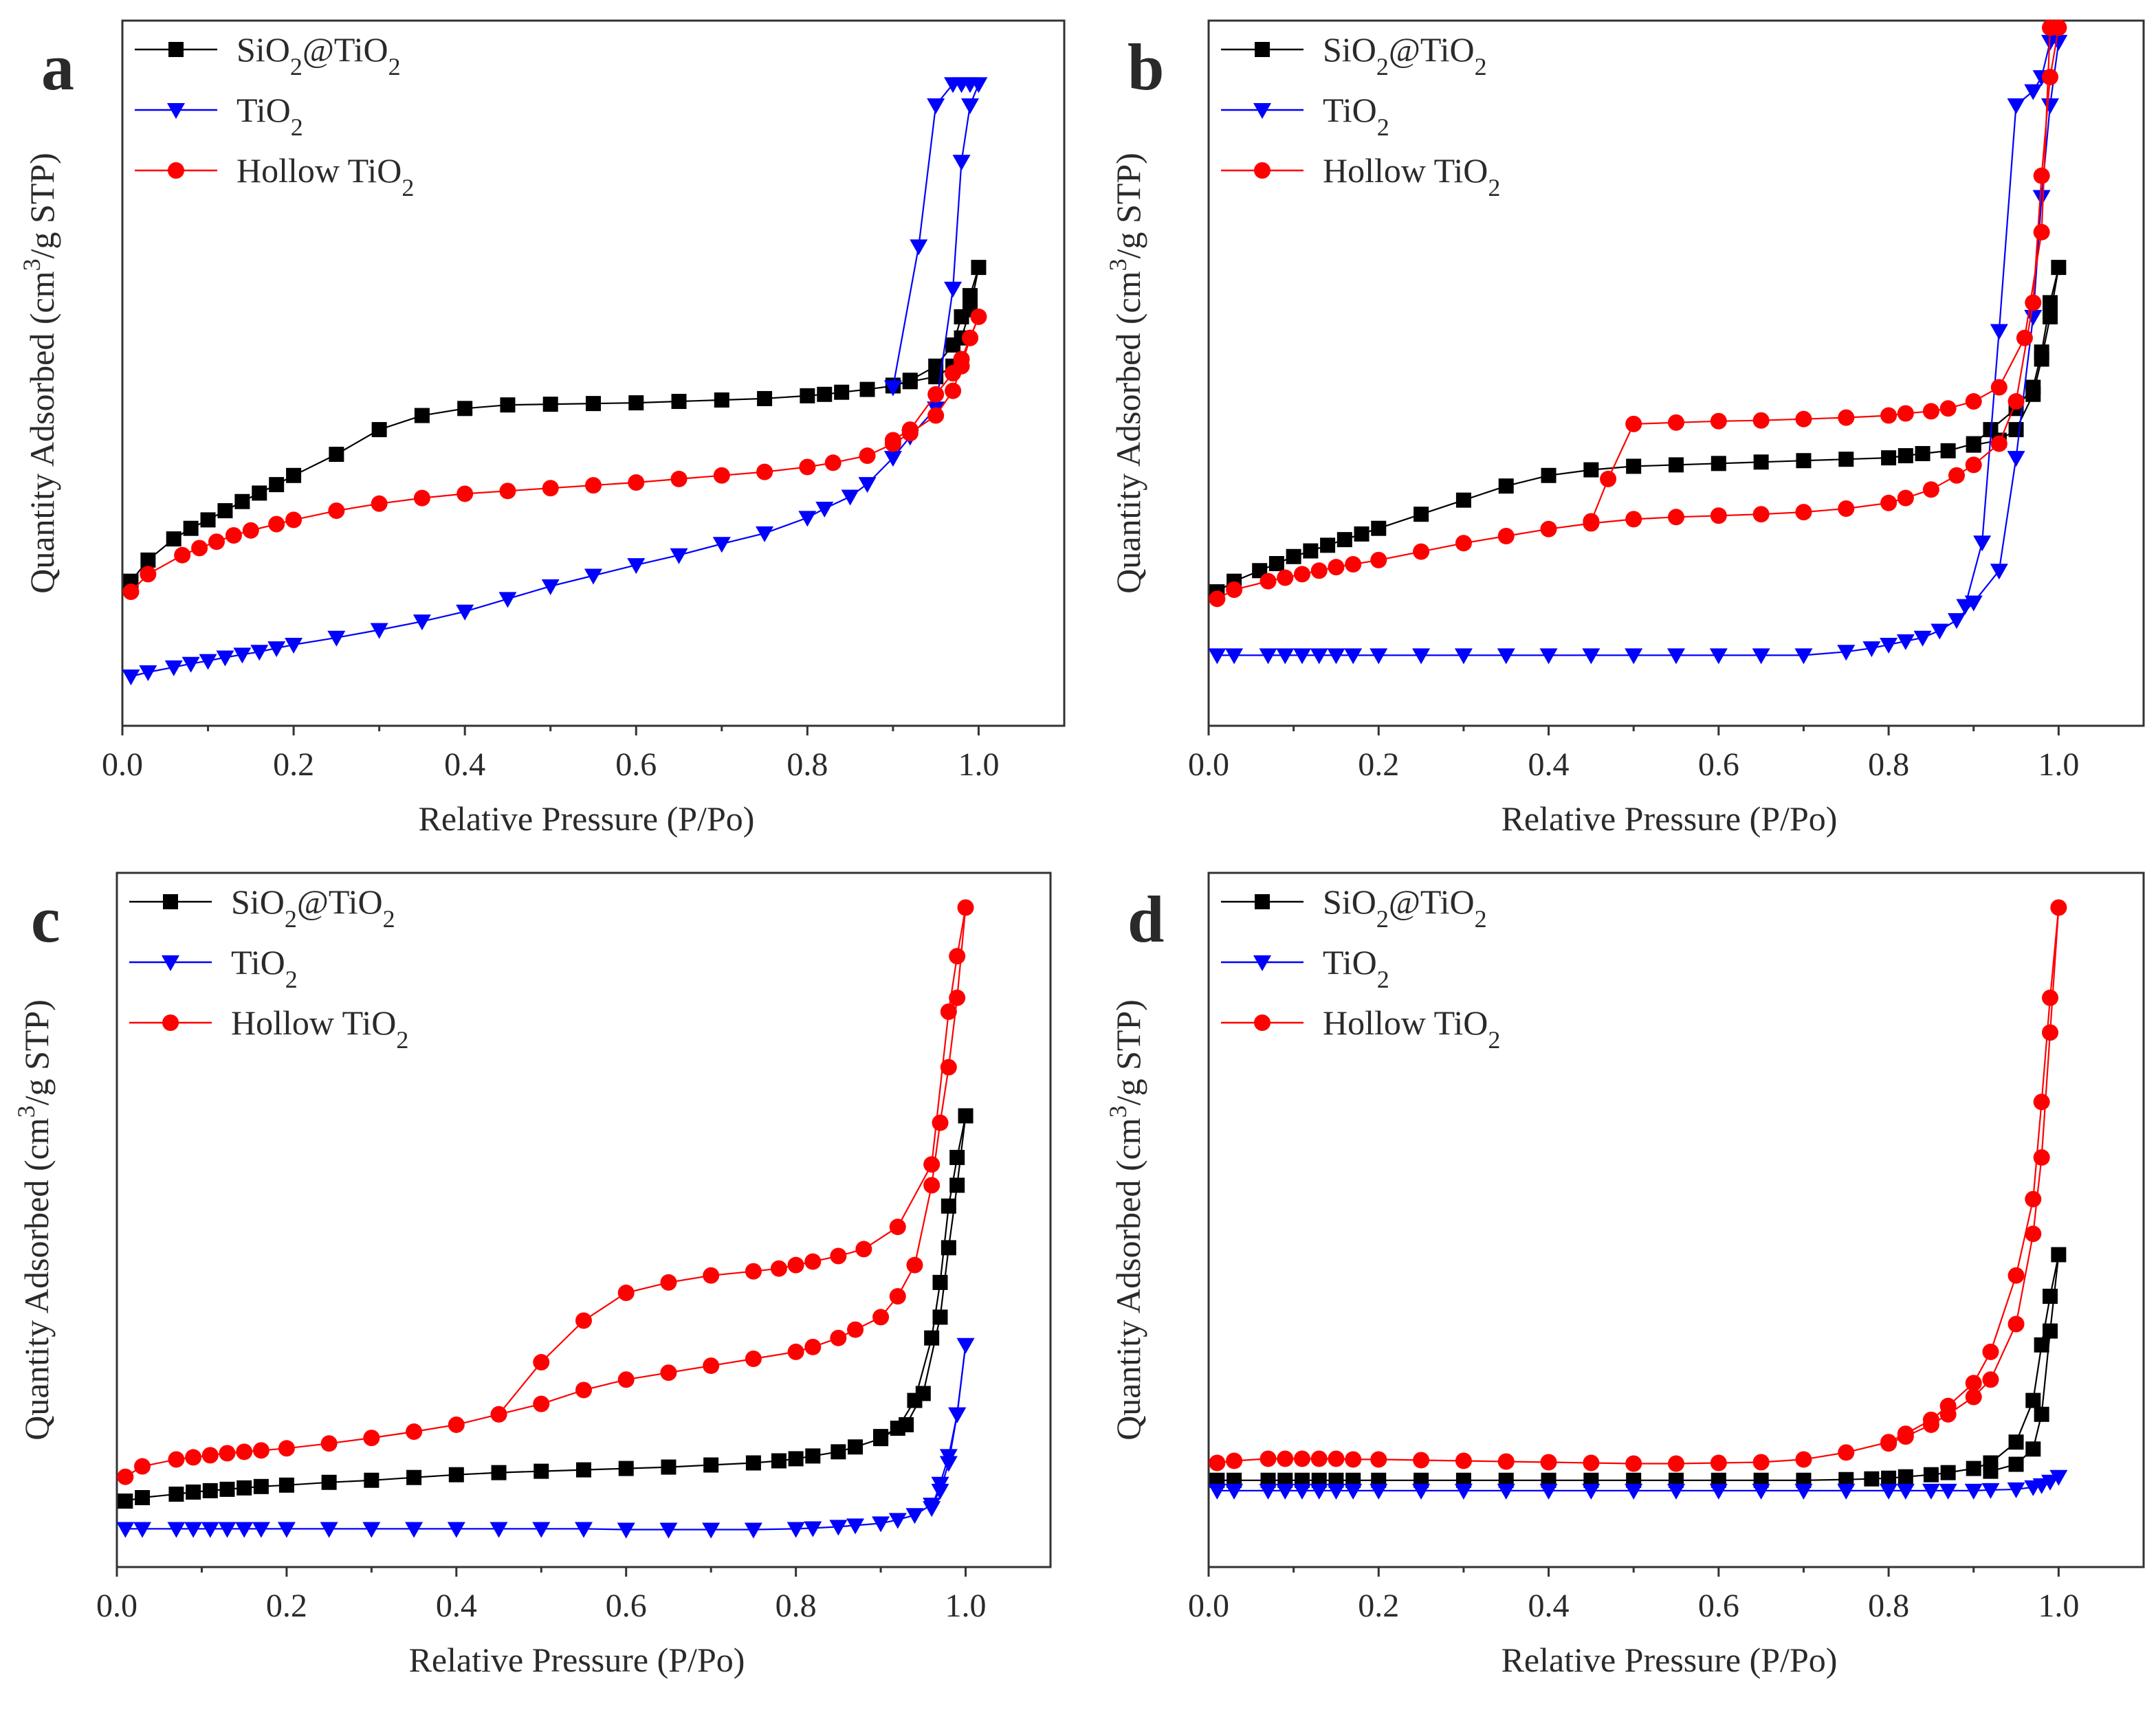 This screenshot has width=2156, height=1710. Describe the element at coordinates (978, 764) in the screenshot. I see `x-tick-label: 1.0` at that location.